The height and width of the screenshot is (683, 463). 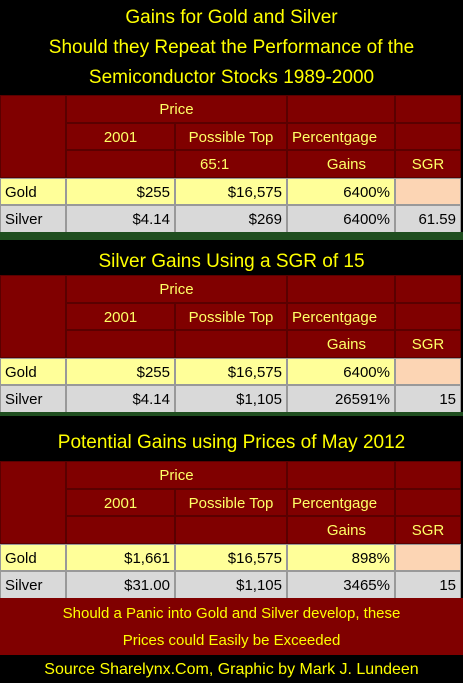 I want to click on table-title: Gains for Gold and Silver, so click(x=231, y=17).